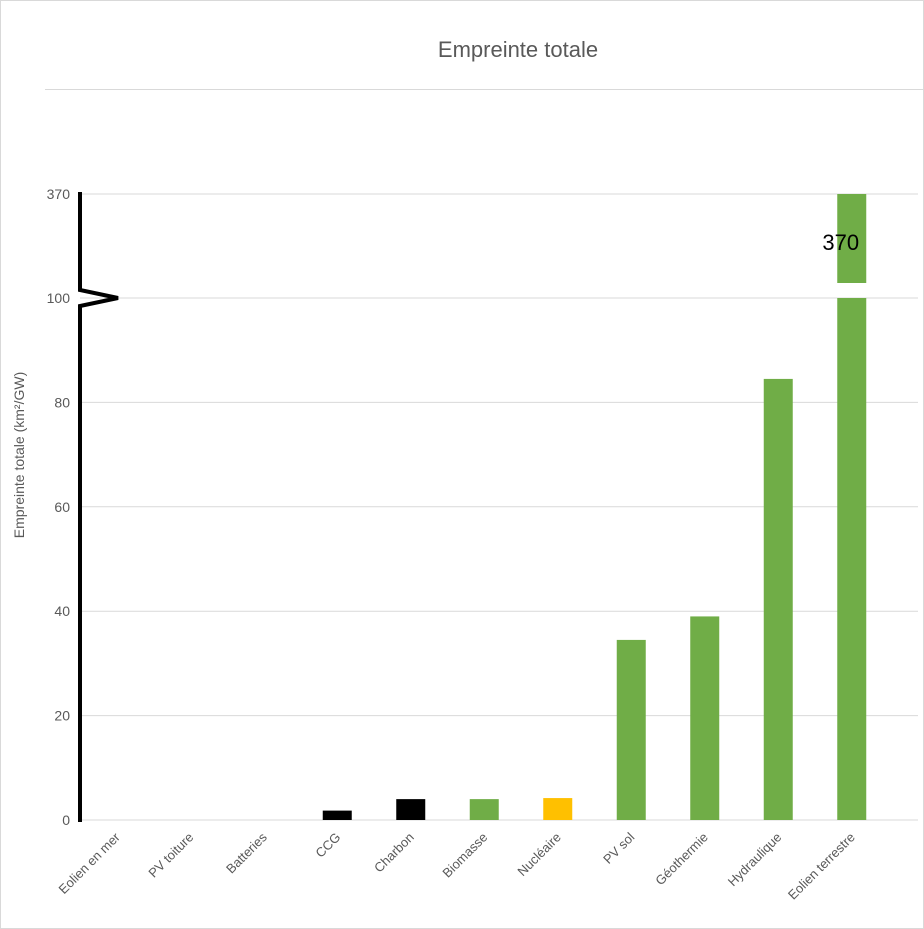 This screenshot has height=929, width=924. Describe the element at coordinates (538, 854) in the screenshot. I see `x-tick-label: Nucléaire` at that location.